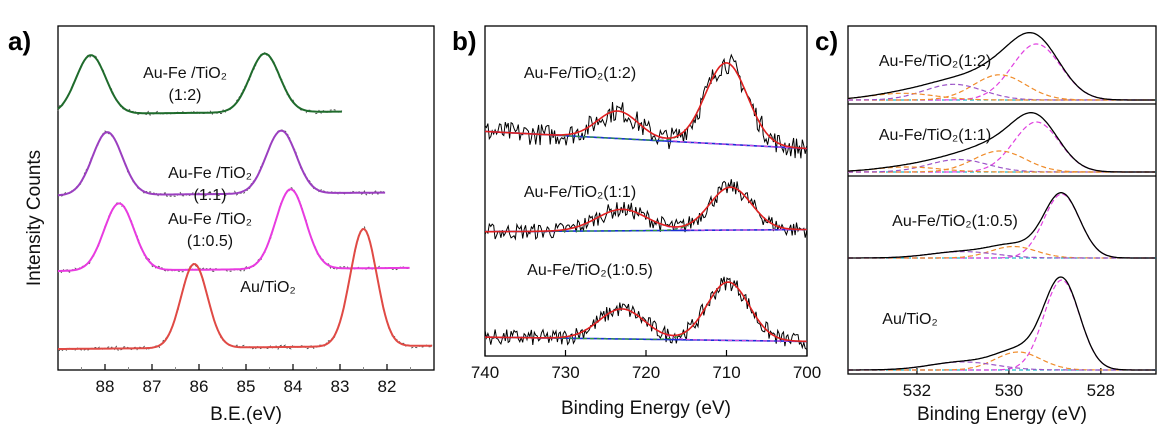  What do you see at coordinates (210, 195) in the screenshot?
I see `series-label: (1:1)` at bounding box center [210, 195].